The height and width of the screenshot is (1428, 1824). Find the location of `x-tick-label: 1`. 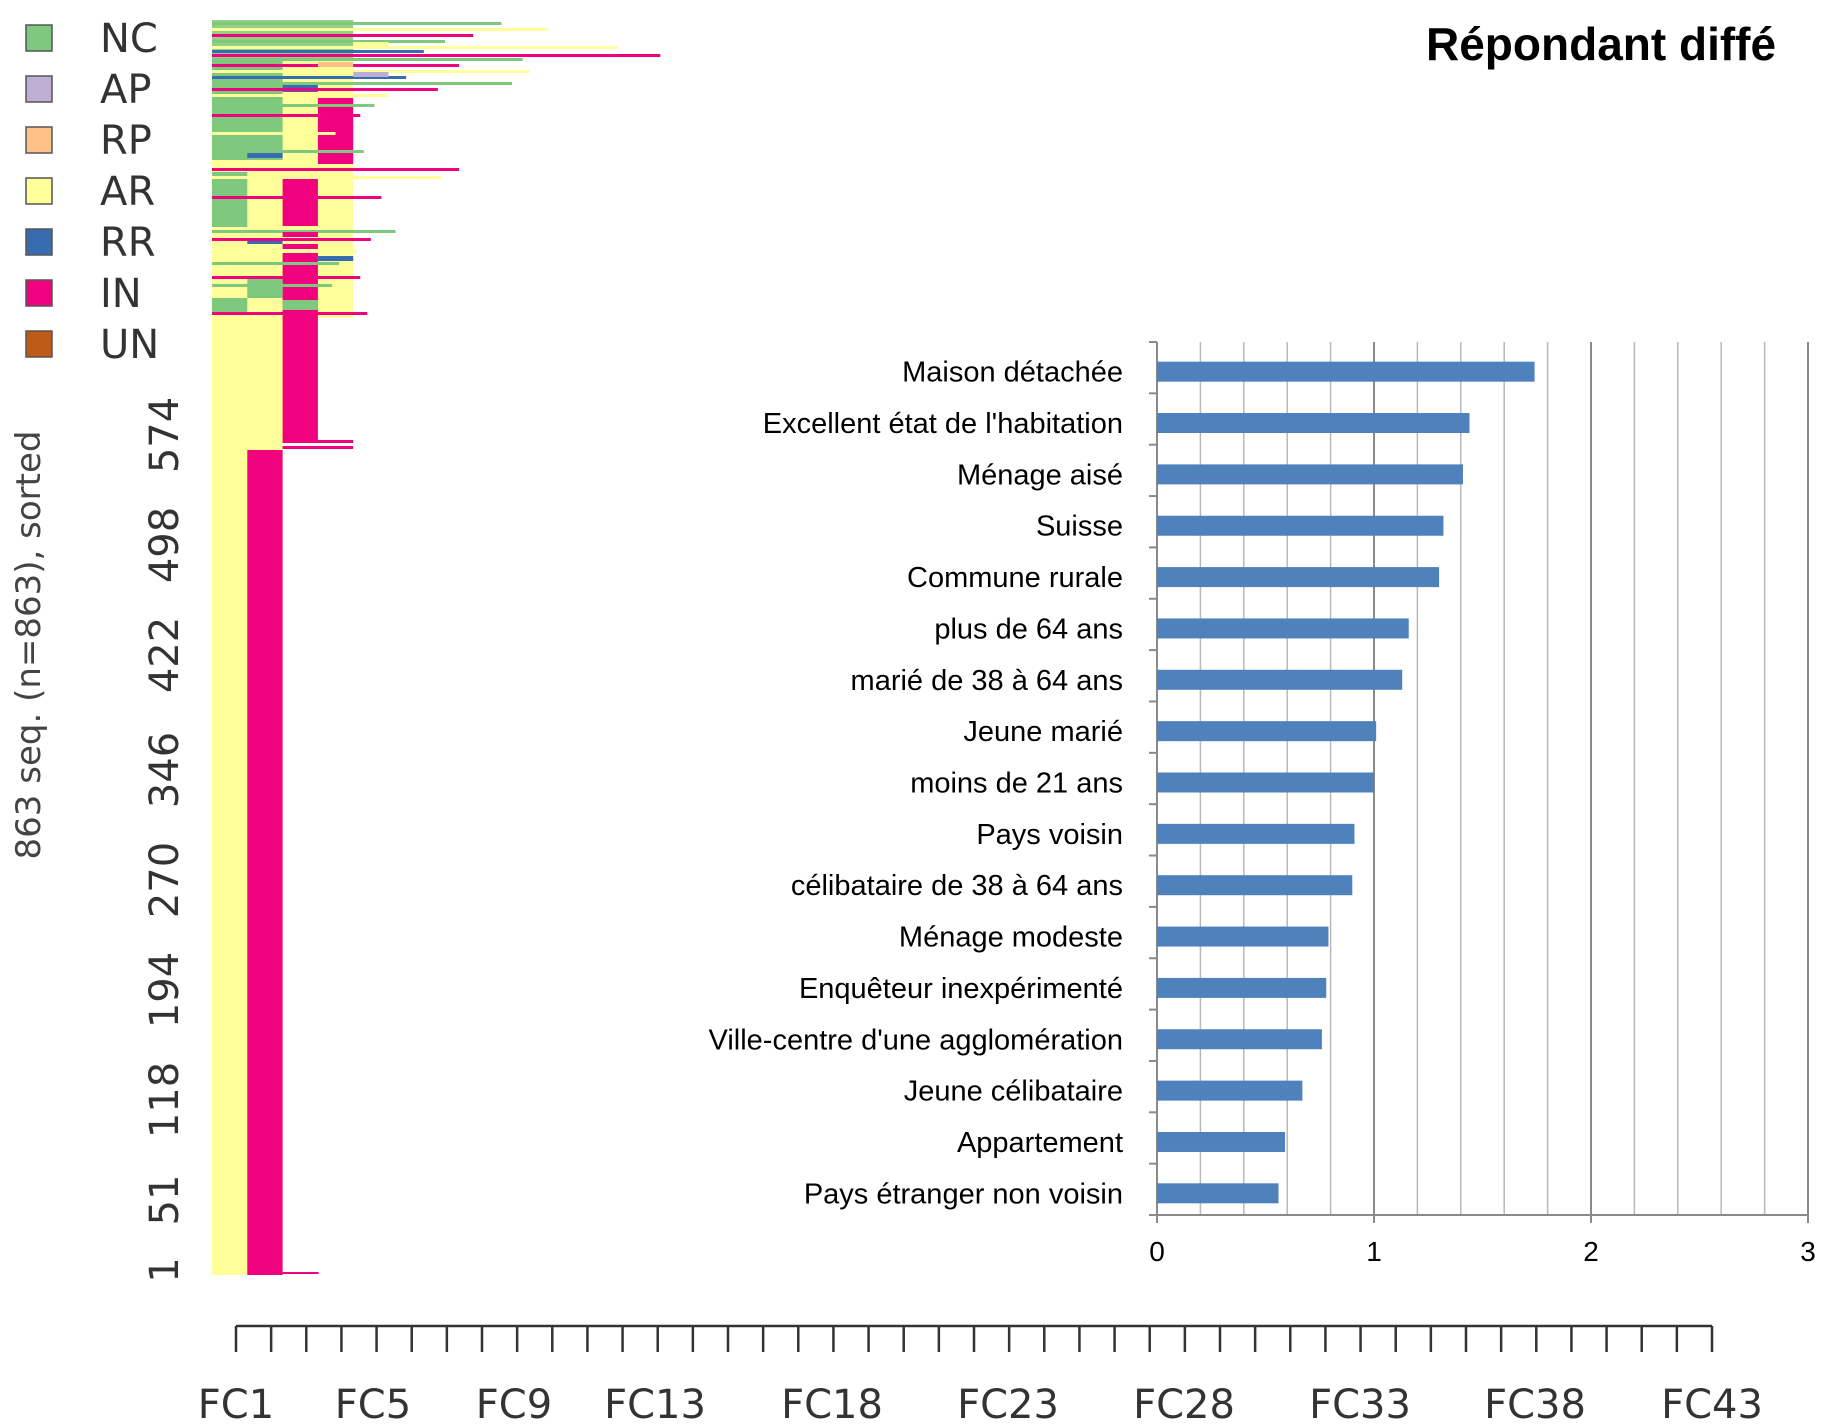

x-tick-label: 1 is located at coordinates (1374, 1251).